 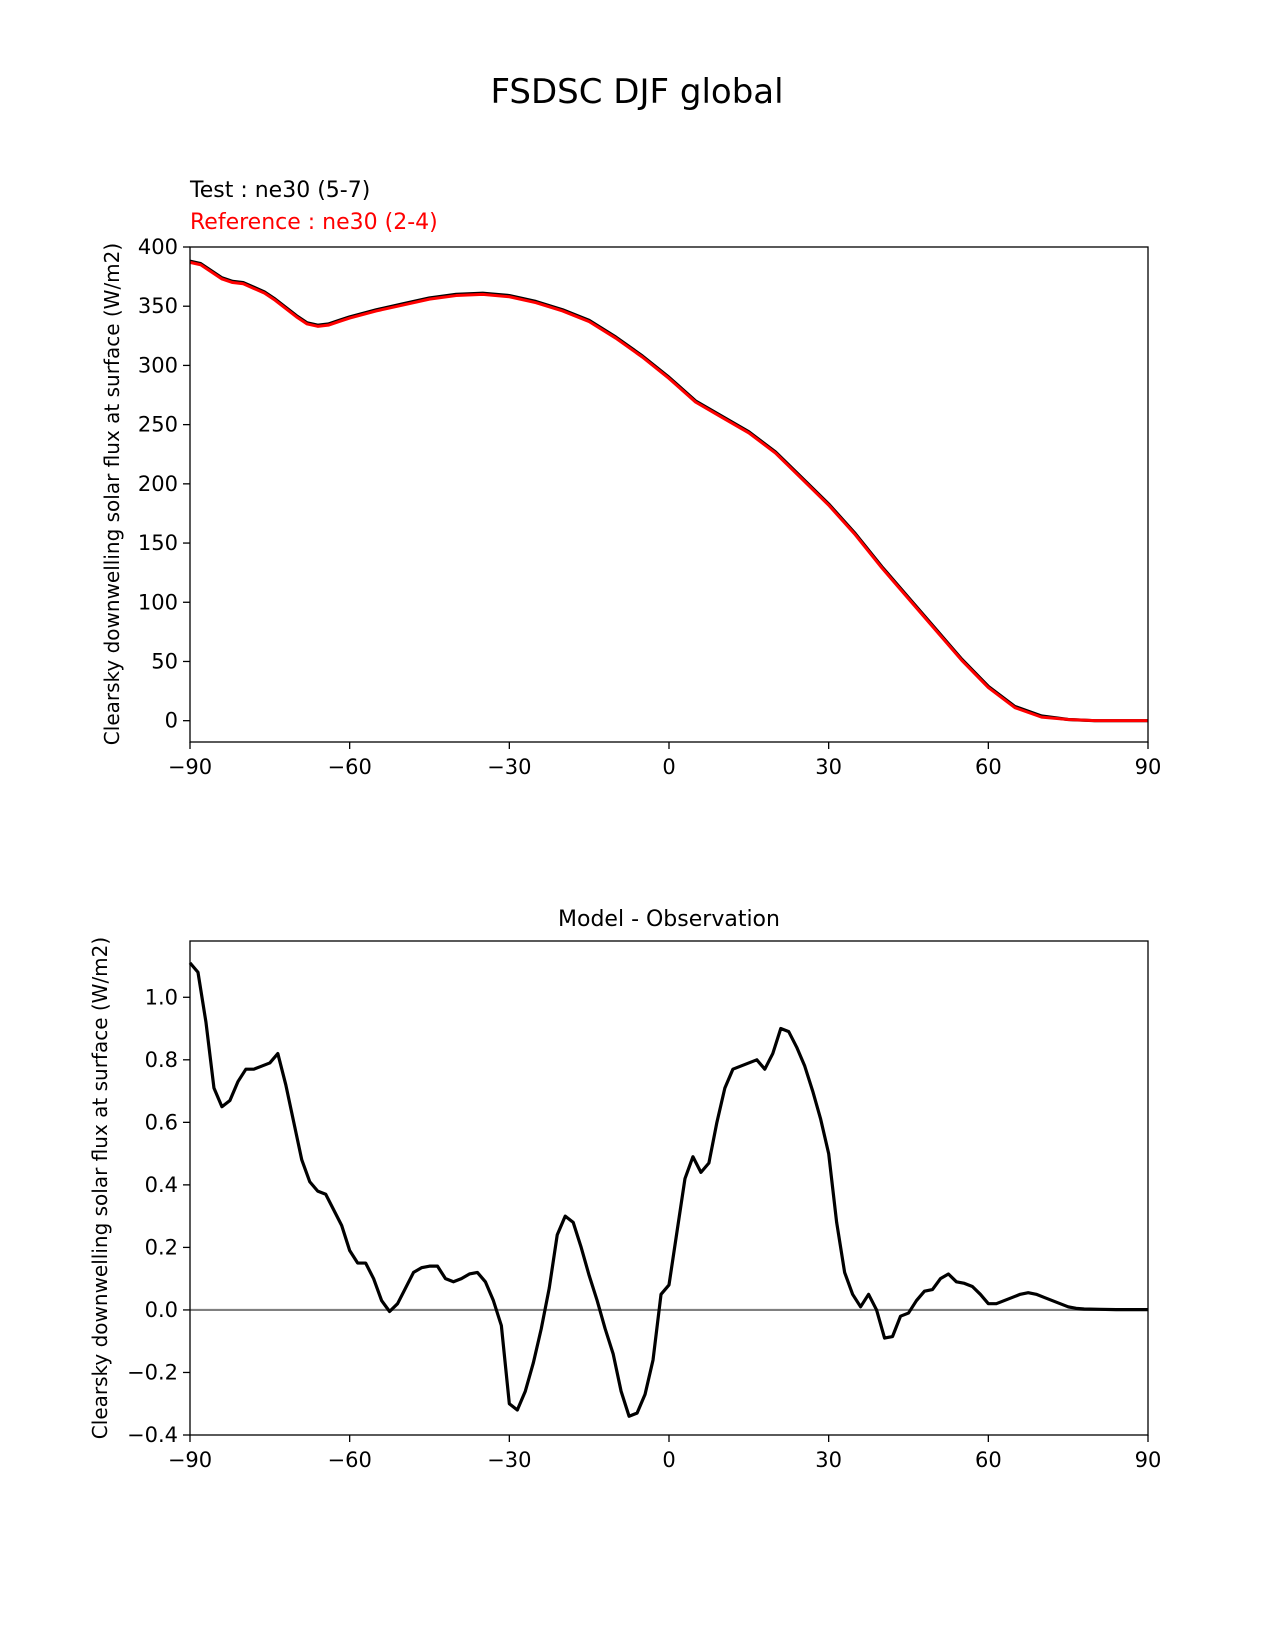 What do you see at coordinates (636, 92) in the screenshot?
I see `figure-title: FSDSC DJF global` at bounding box center [636, 92].